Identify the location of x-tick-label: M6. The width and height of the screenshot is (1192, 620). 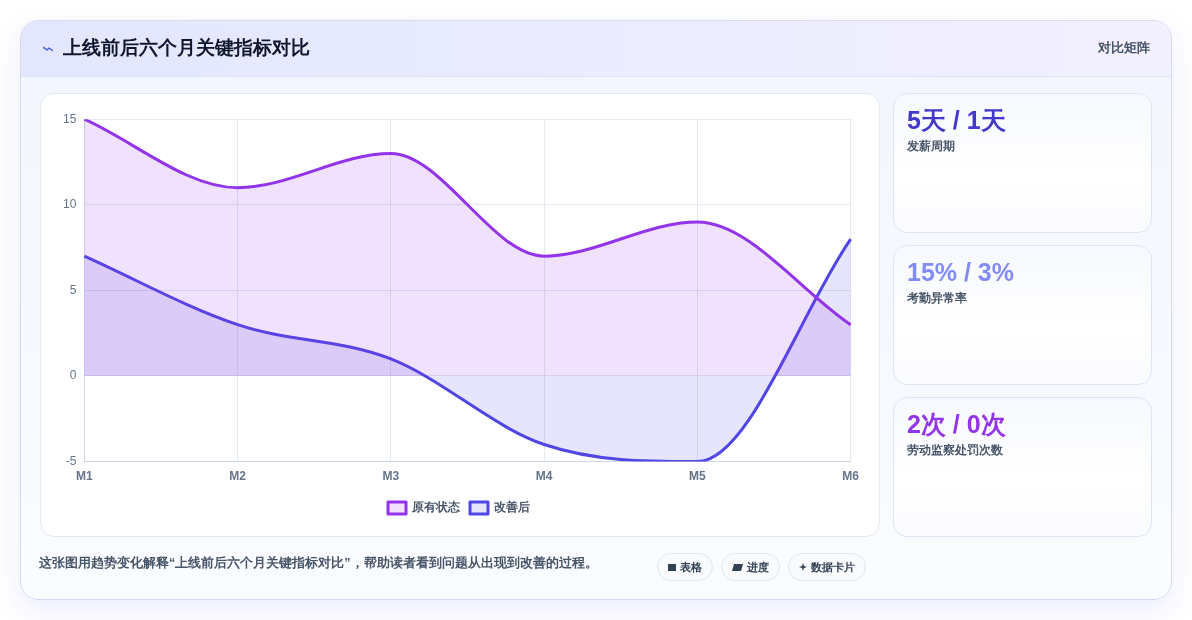
(851, 476).